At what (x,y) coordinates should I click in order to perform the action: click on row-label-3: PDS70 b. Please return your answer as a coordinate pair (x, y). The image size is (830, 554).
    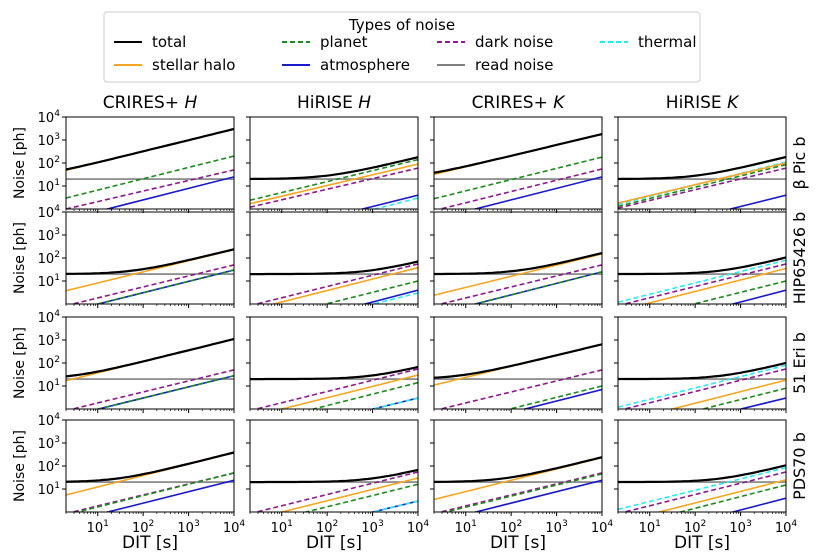
    Looking at the image, I should click on (799, 466).